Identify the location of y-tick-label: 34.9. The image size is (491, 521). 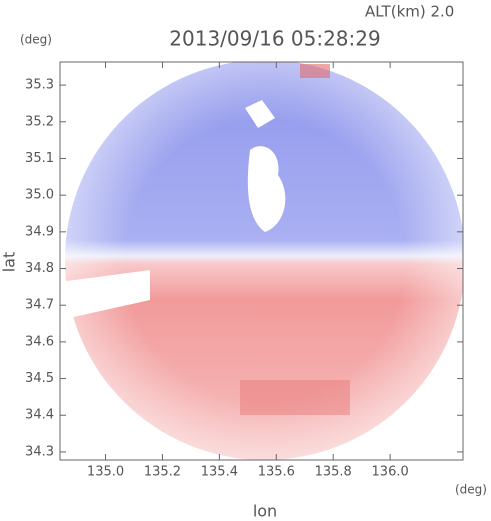
(39, 231).